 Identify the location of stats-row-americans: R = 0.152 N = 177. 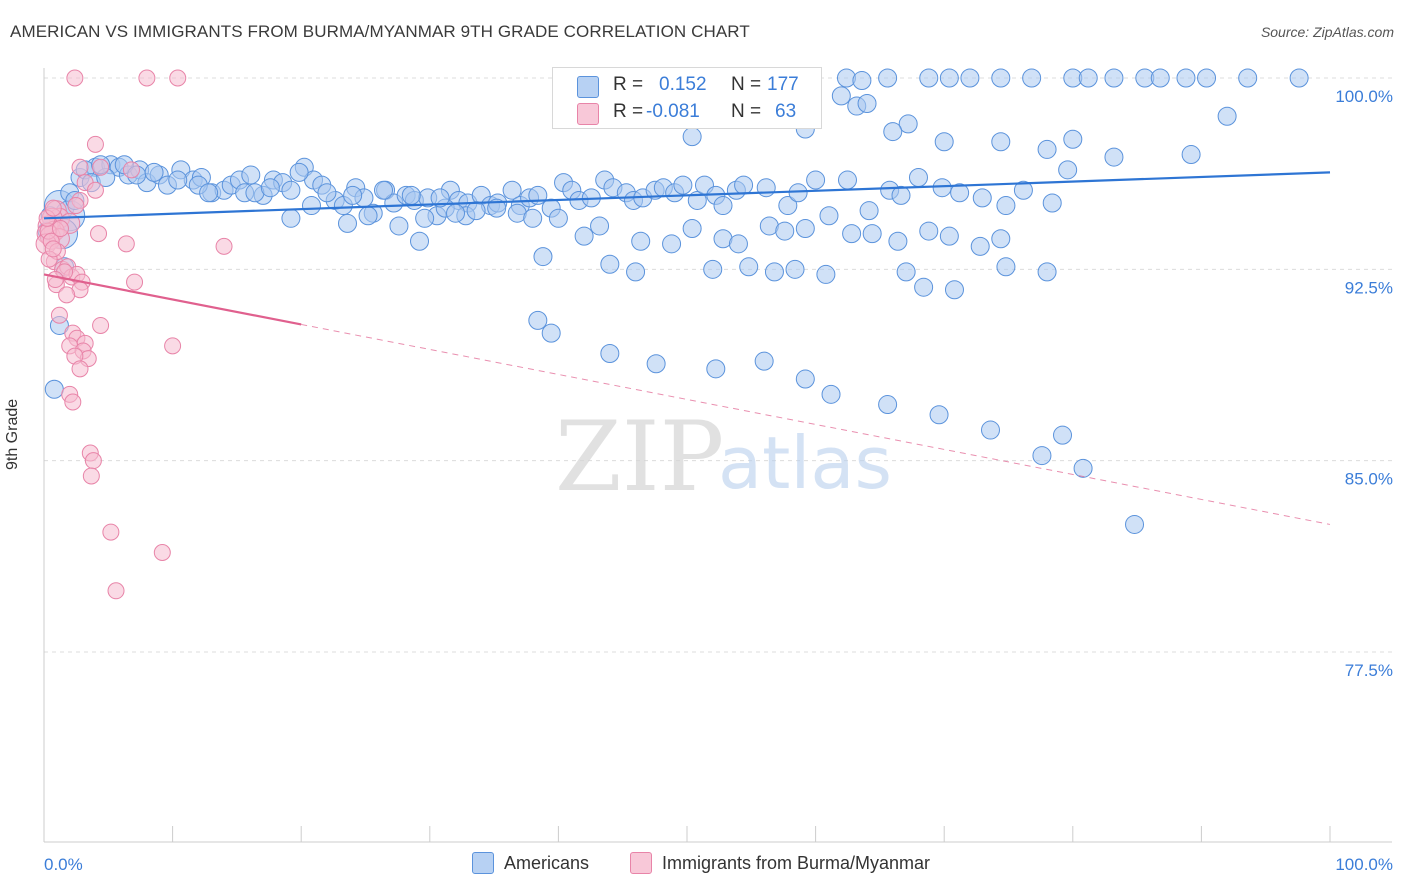
(687, 87).